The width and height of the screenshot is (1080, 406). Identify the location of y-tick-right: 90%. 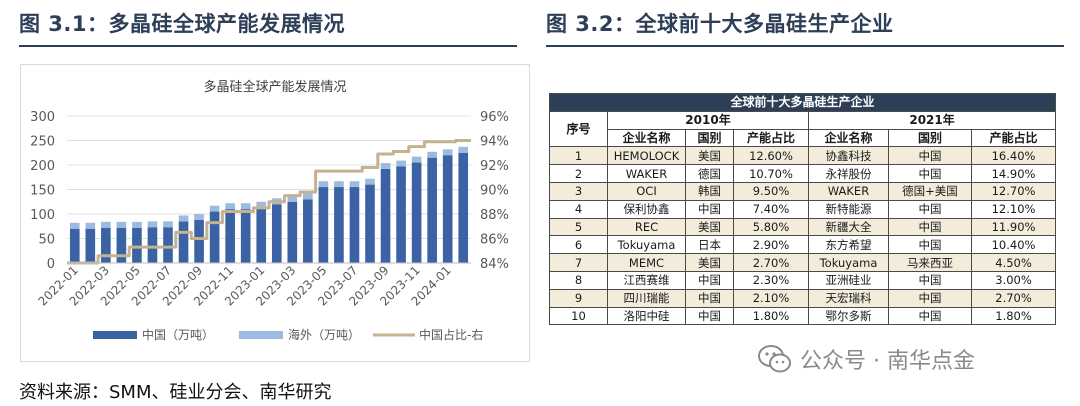
(494, 191).